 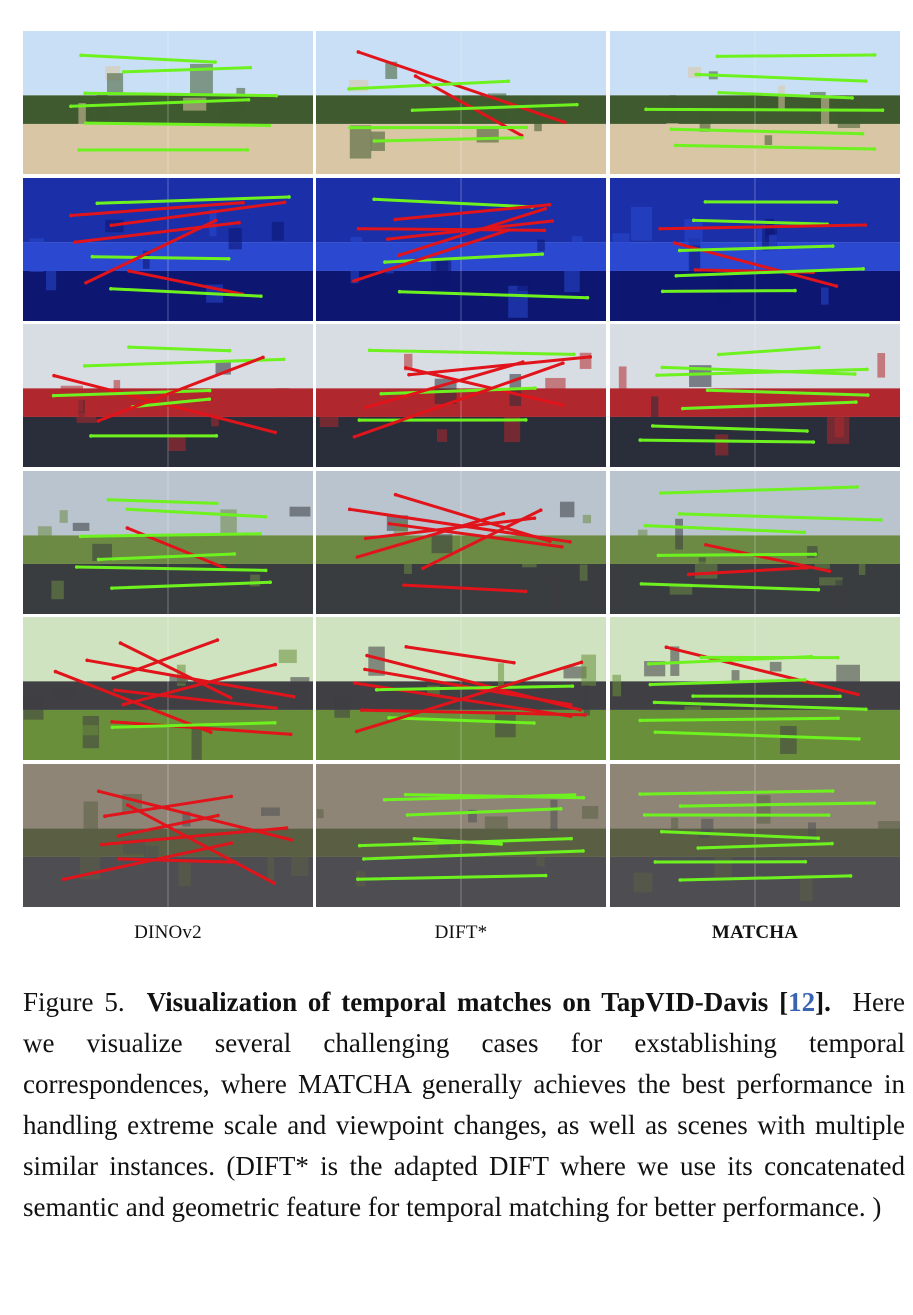 I want to click on match-image-electronics-store-dift, so click(x=461, y=395).